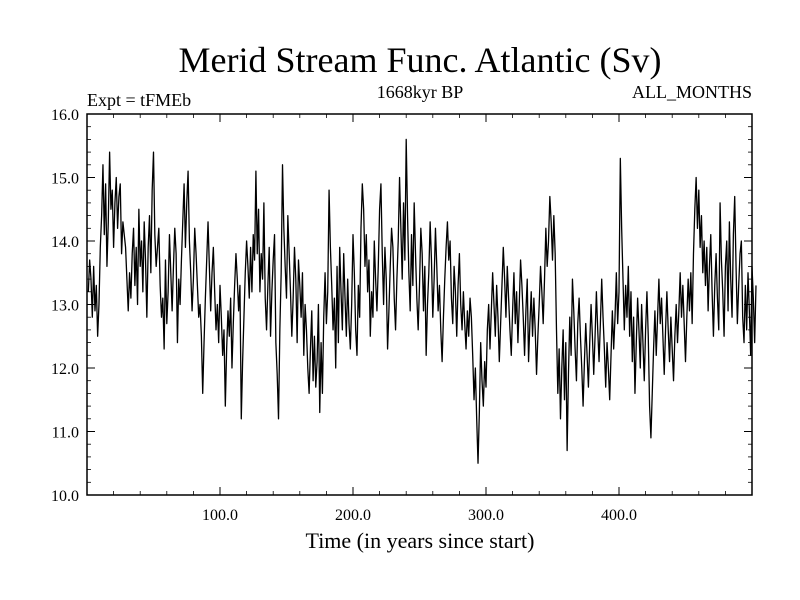 This screenshot has height=600, width=800. I want to click on y-tick-label: 14.0, so click(65, 242).